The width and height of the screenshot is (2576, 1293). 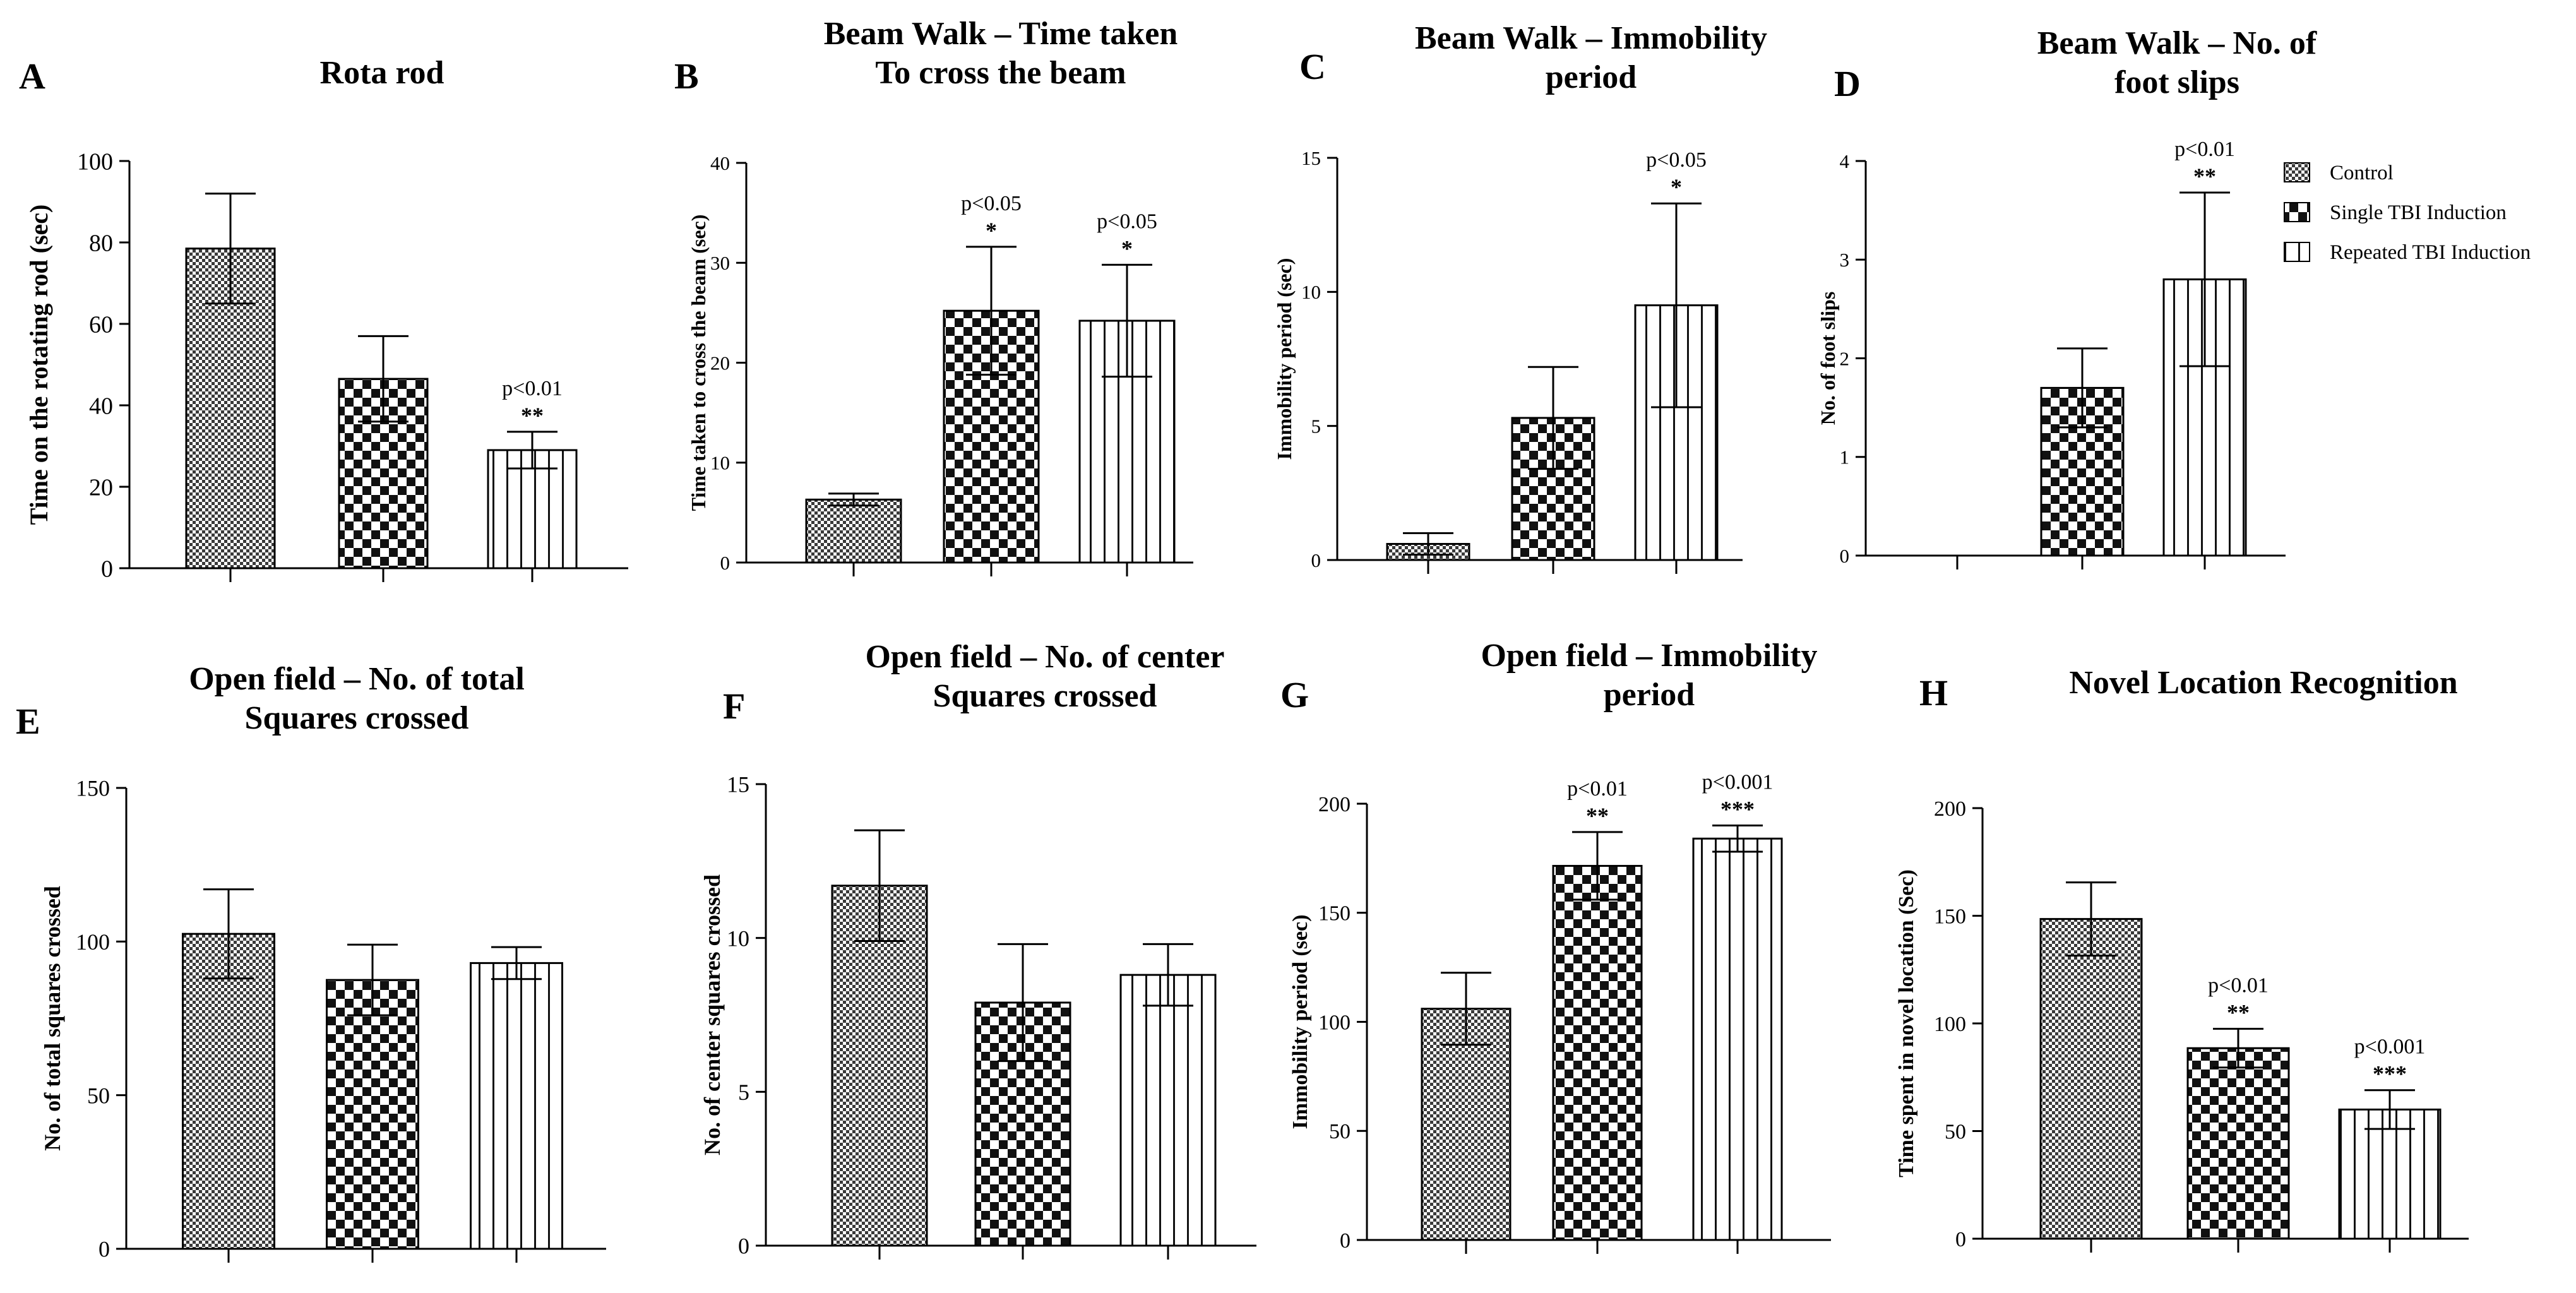 I want to click on panel-letter: B, so click(x=686, y=76).